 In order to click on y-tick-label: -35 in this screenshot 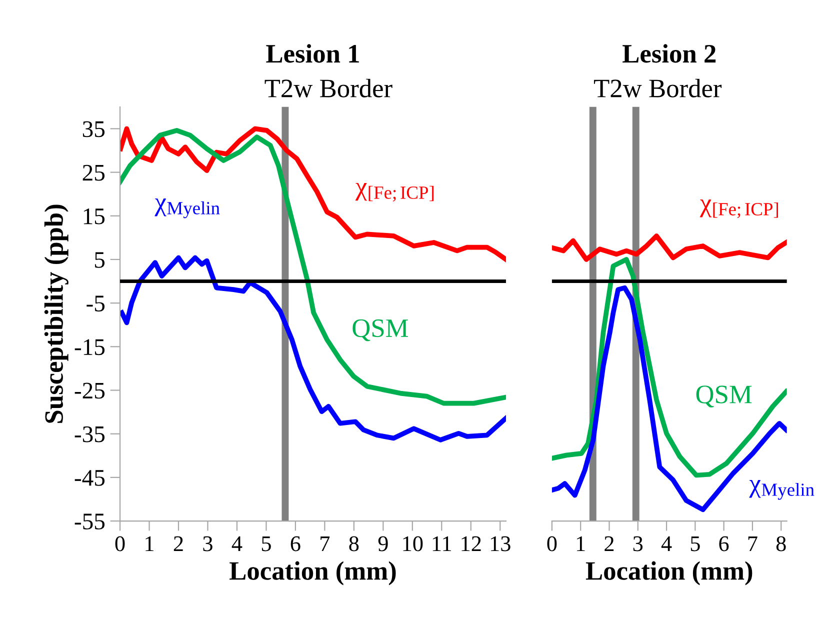, I will do `click(89, 434)`.